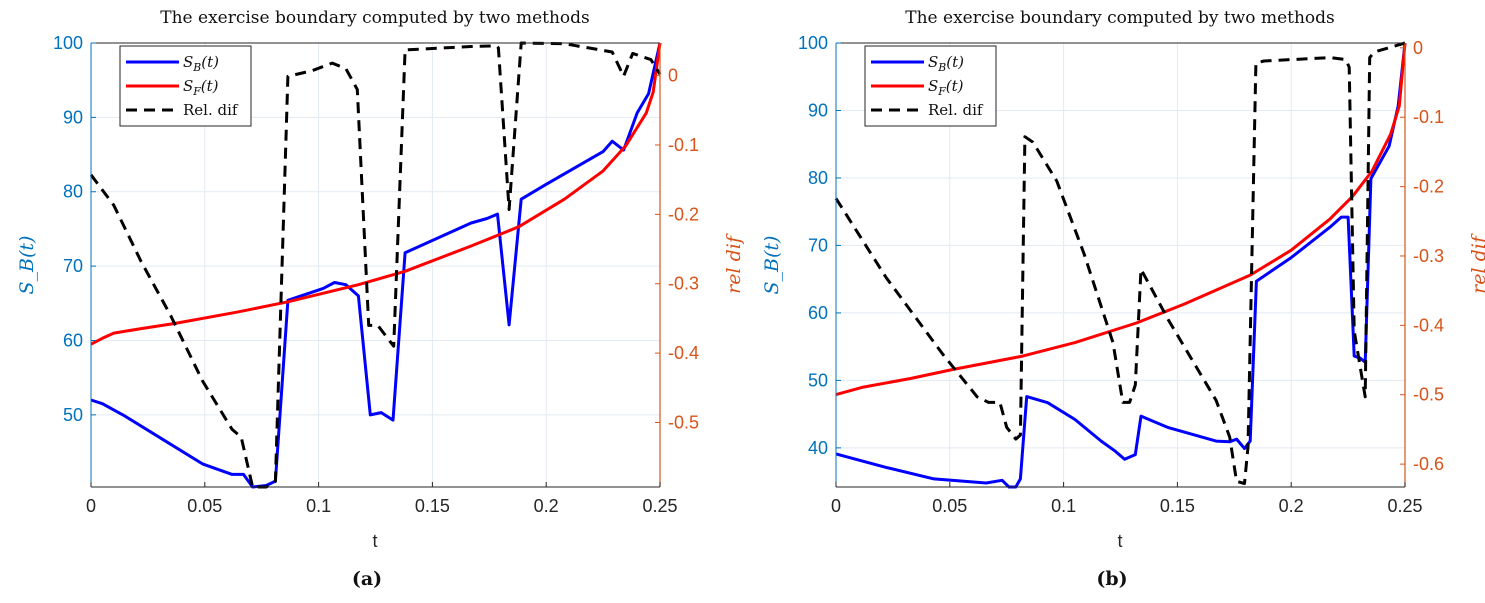 This screenshot has width=1485, height=603. Describe the element at coordinates (367, 579) in the screenshot. I see `subfigure-caption: (a)` at that location.